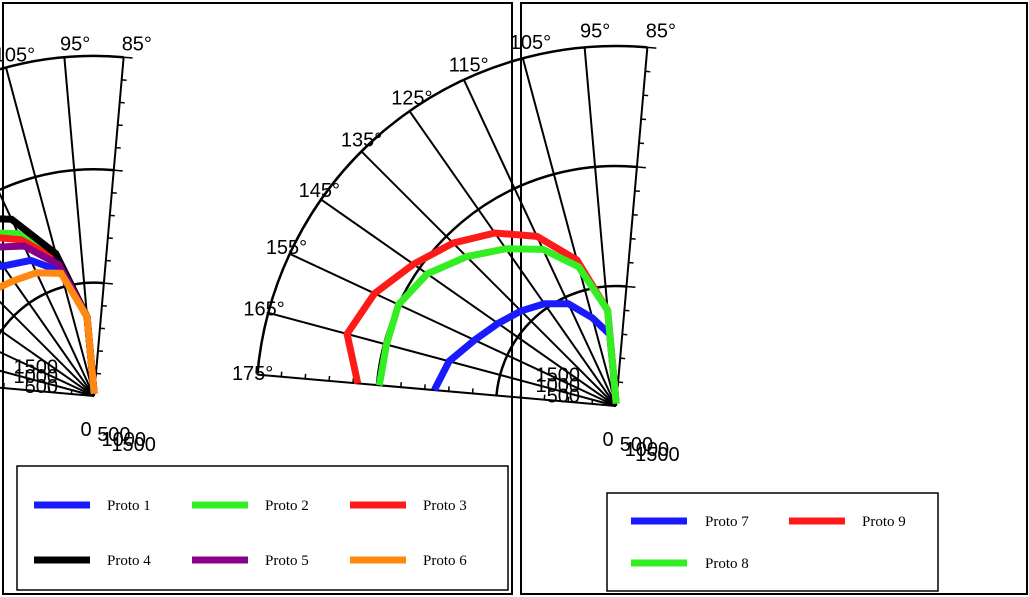 This screenshot has width=1029, height=597. What do you see at coordinates (263, 309) in the screenshot?
I see `angle-tick-label: 165°` at bounding box center [263, 309].